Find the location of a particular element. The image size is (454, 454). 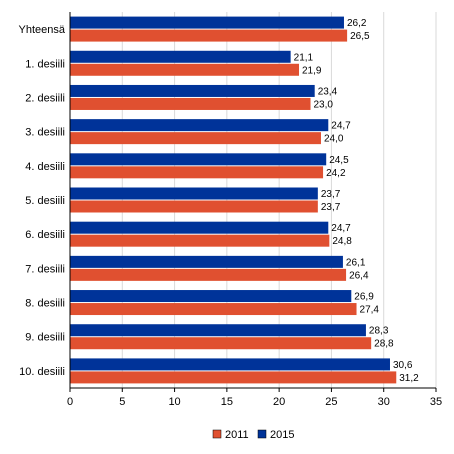

legend: 2011 2015 is located at coordinates (253, 435).